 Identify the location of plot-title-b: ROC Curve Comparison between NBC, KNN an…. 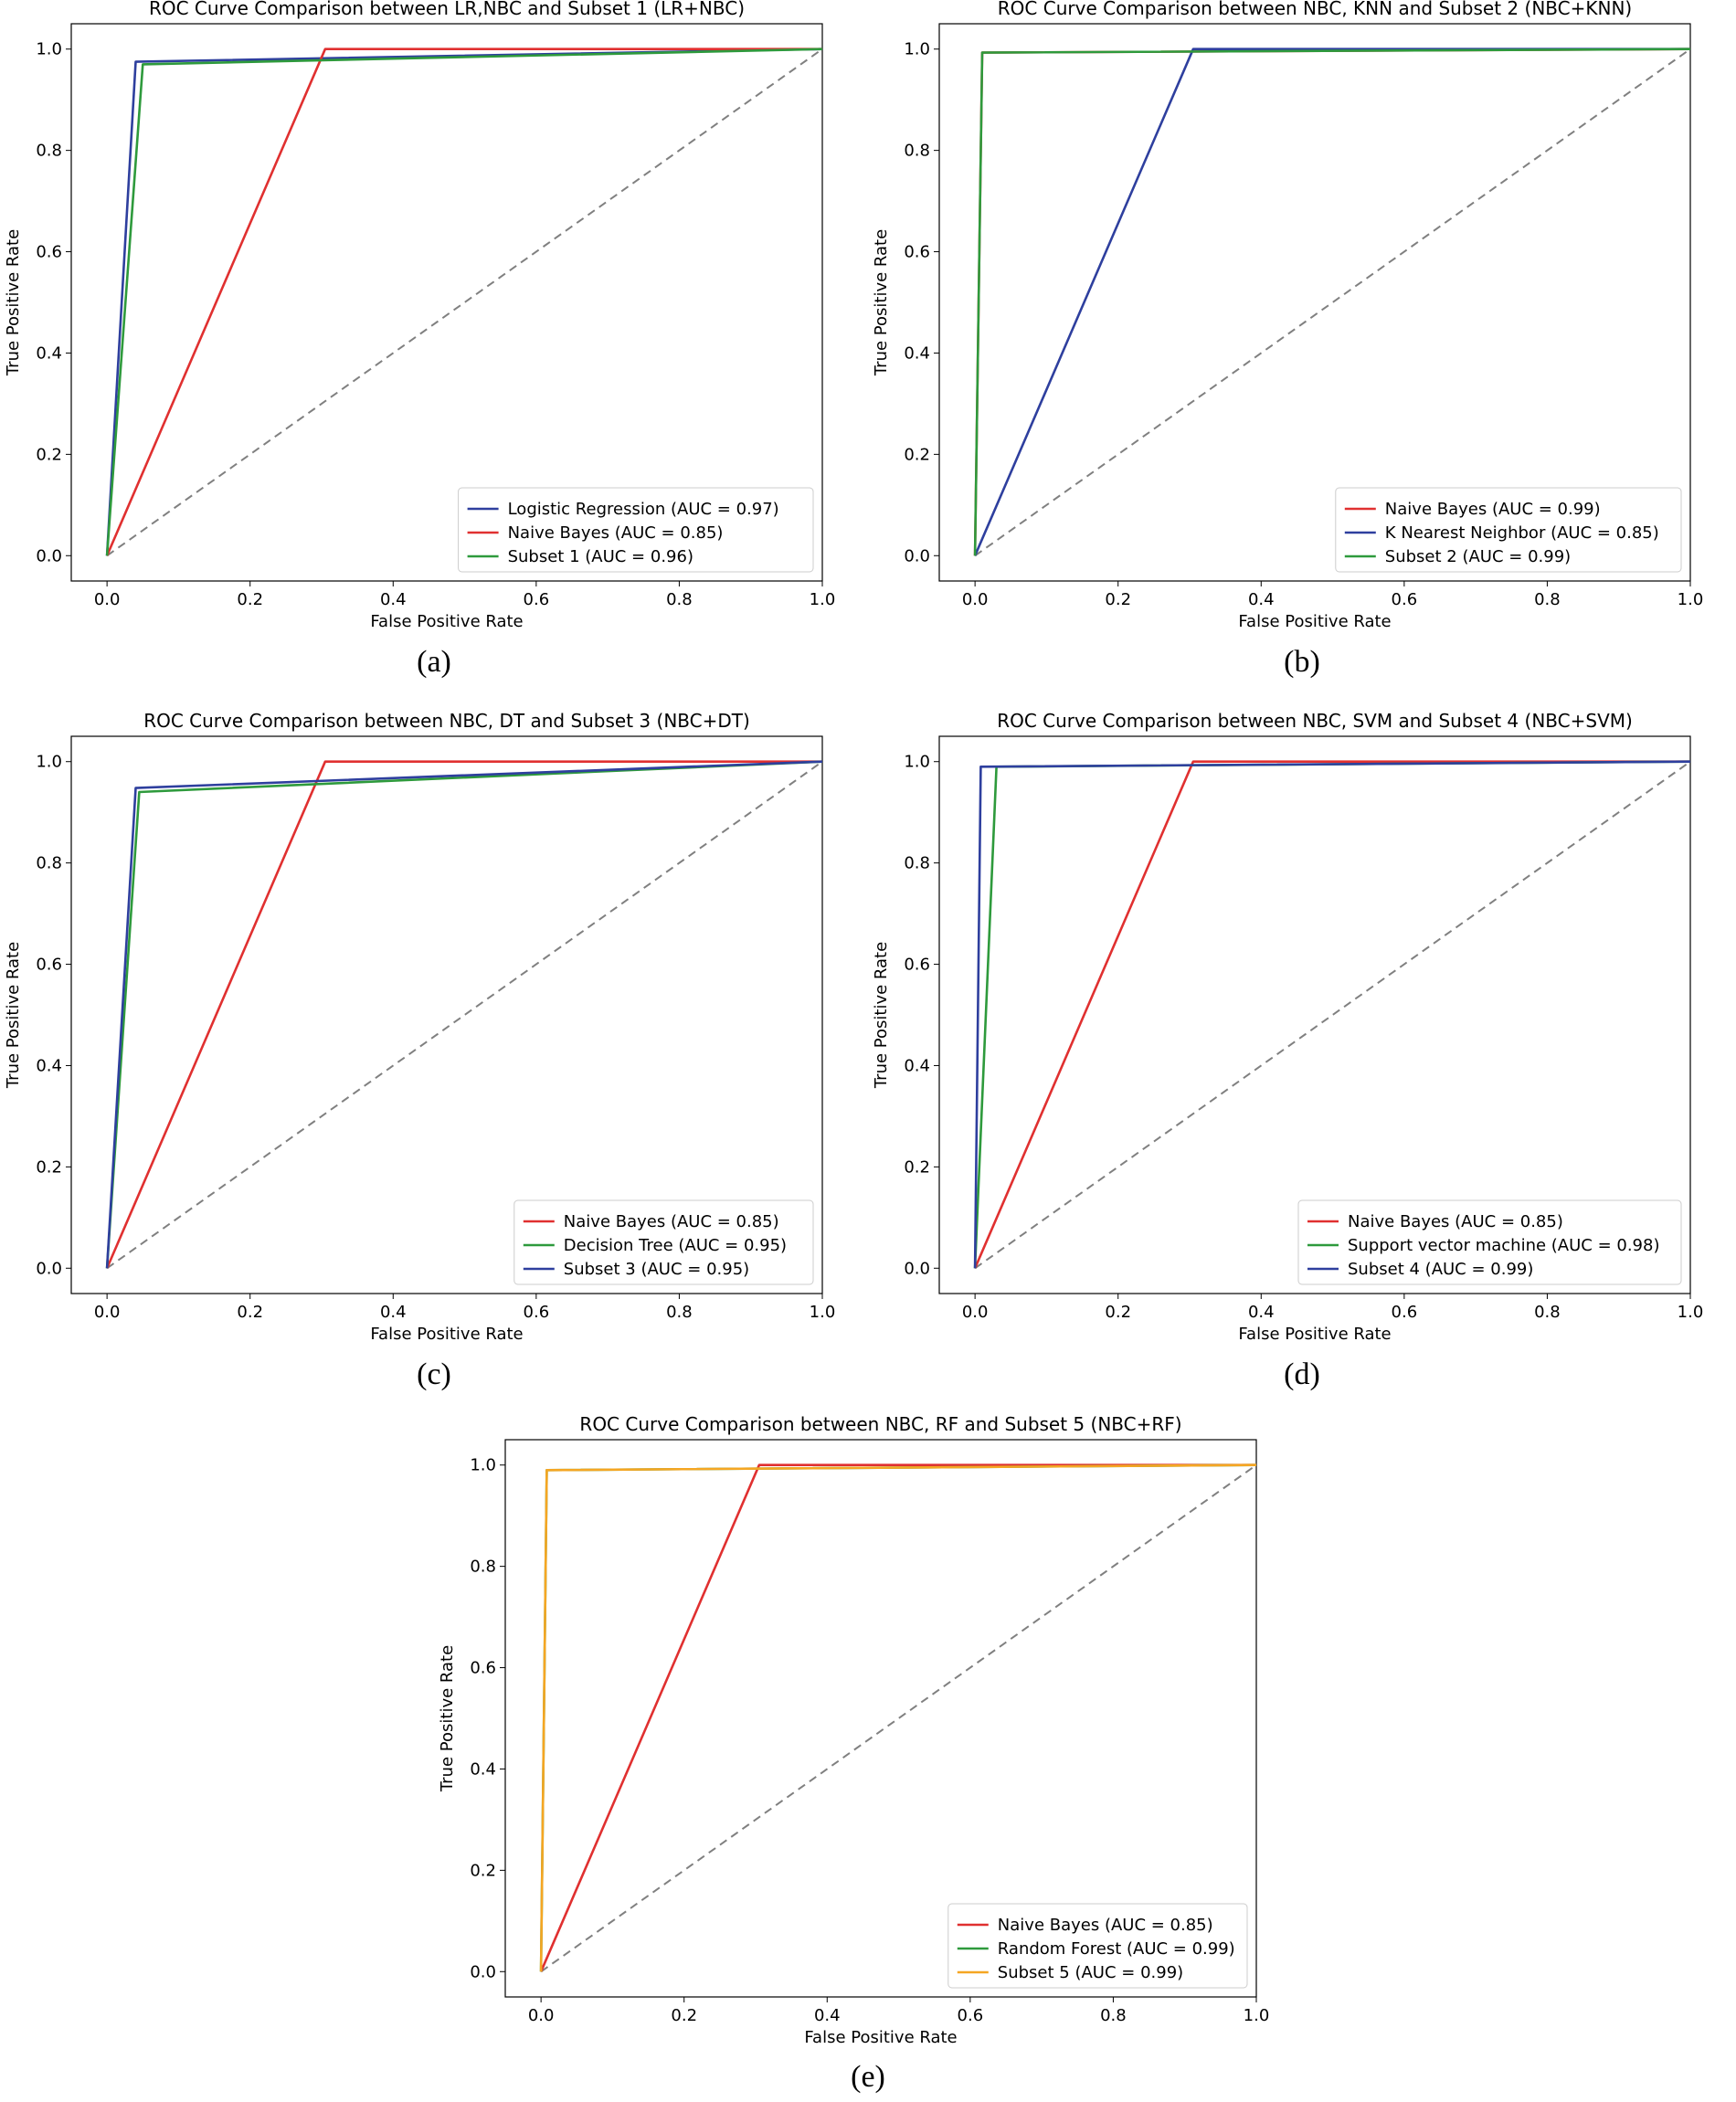
(1315, 9).